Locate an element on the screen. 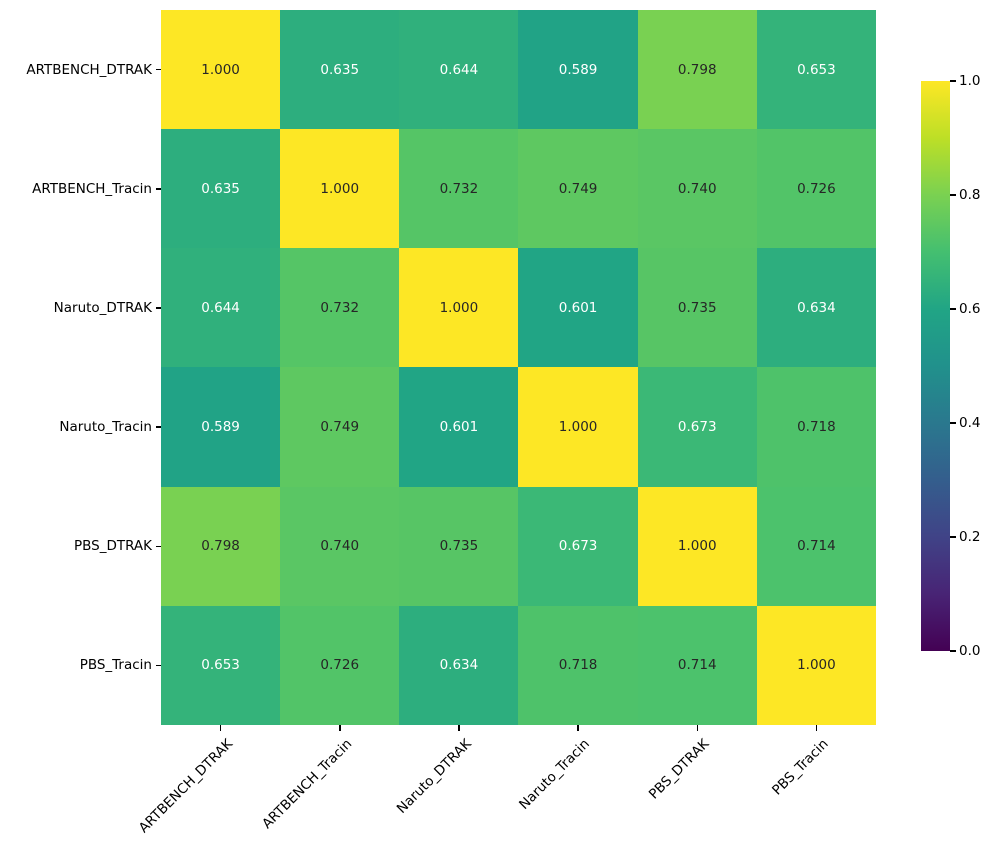 This screenshot has height=857, width=996. colorbar-tick-label: 0.0 is located at coordinates (970, 651).